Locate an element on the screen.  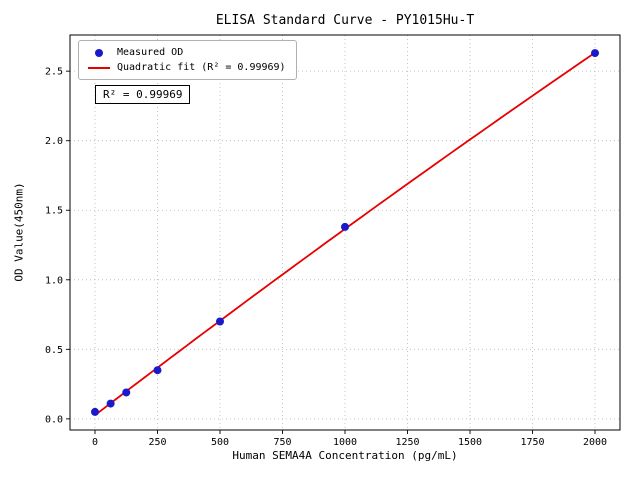
legend: Measured OD Quadratic fit (R² = 0.99969) is located at coordinates (187, 60).